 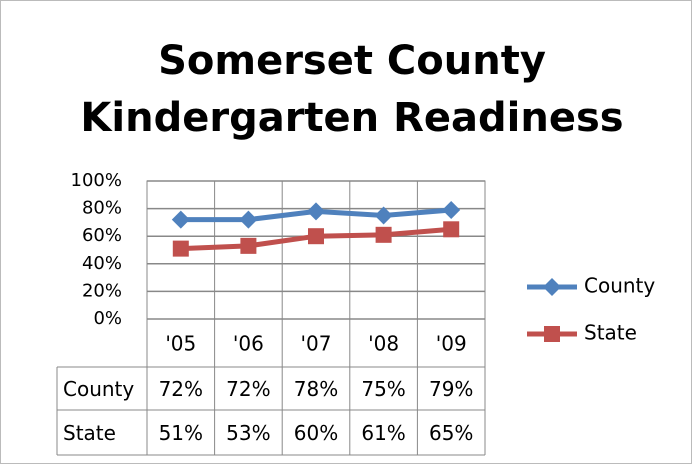 I want to click on table-value: 75%, so click(x=383, y=389).